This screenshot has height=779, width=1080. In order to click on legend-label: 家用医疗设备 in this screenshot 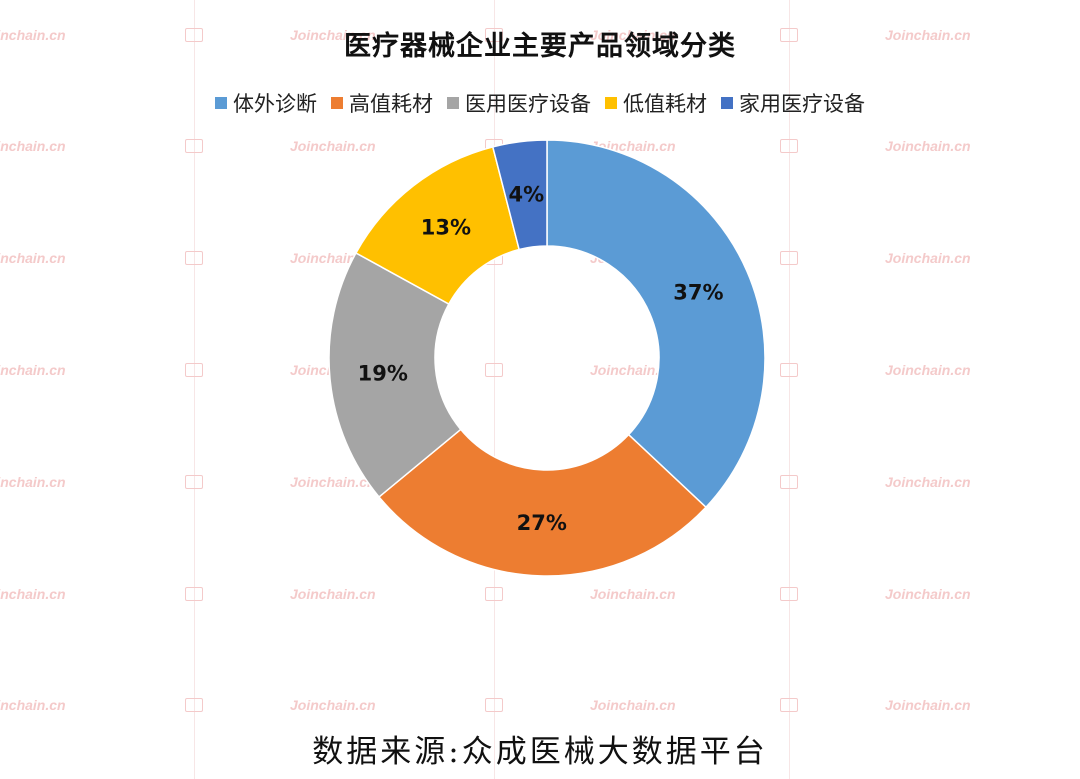, I will do `click(802, 104)`.